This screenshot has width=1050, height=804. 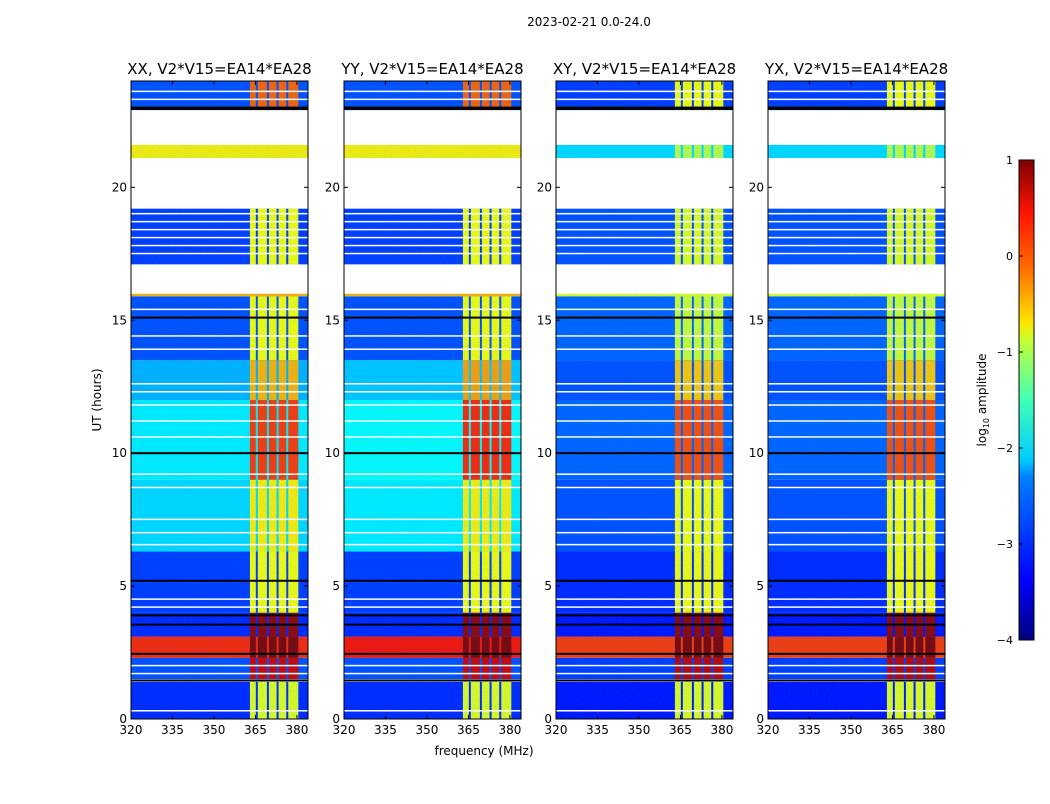 I want to click on colorbar-tick-label: 0, so click(x=1009, y=256).